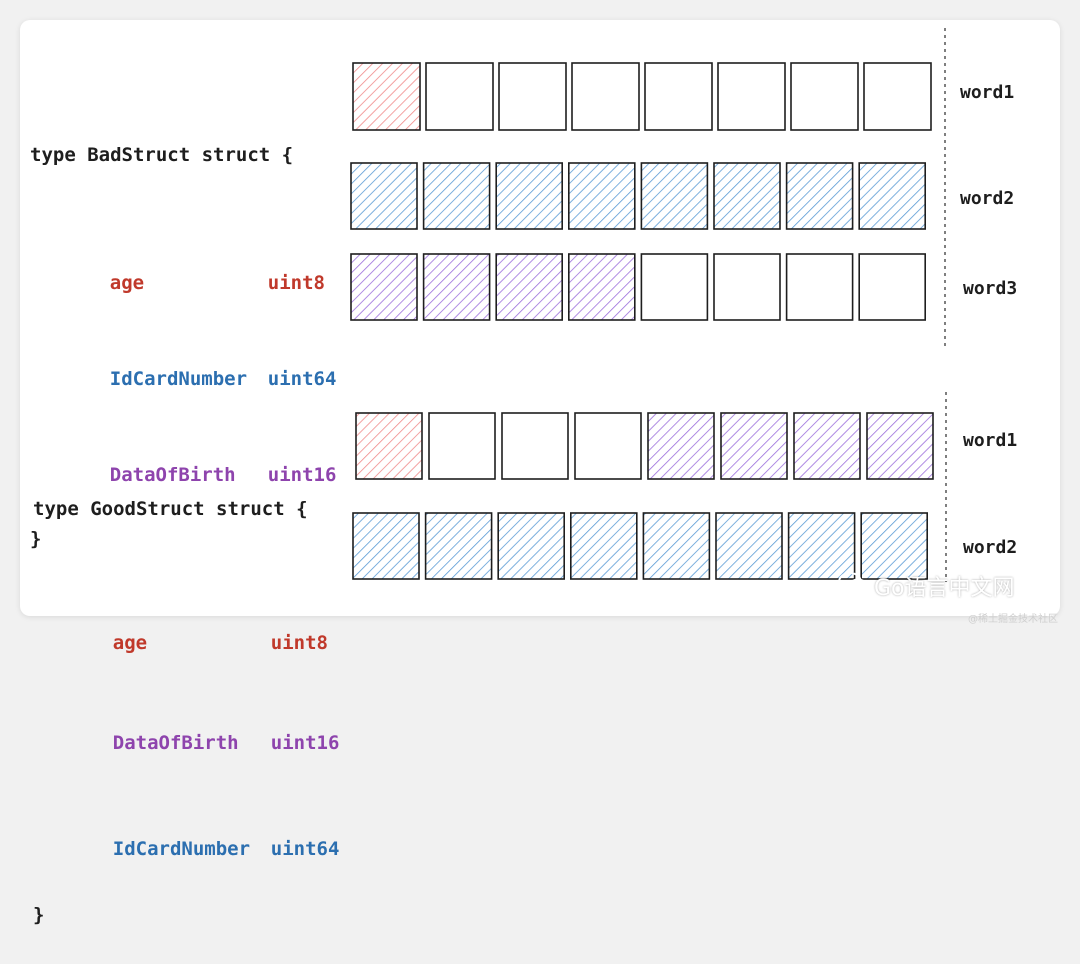  I want to click on bad-word1-byte-5-empty, so click(678, 96).